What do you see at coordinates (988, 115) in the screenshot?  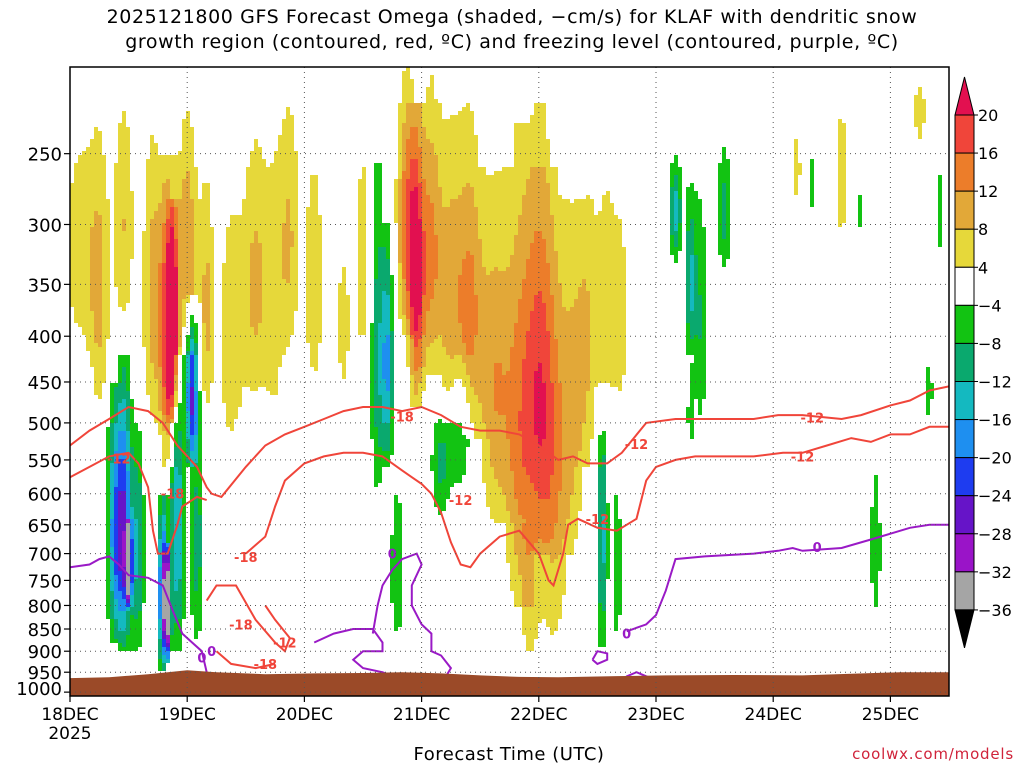 I see `colorbar-label: 20` at bounding box center [988, 115].